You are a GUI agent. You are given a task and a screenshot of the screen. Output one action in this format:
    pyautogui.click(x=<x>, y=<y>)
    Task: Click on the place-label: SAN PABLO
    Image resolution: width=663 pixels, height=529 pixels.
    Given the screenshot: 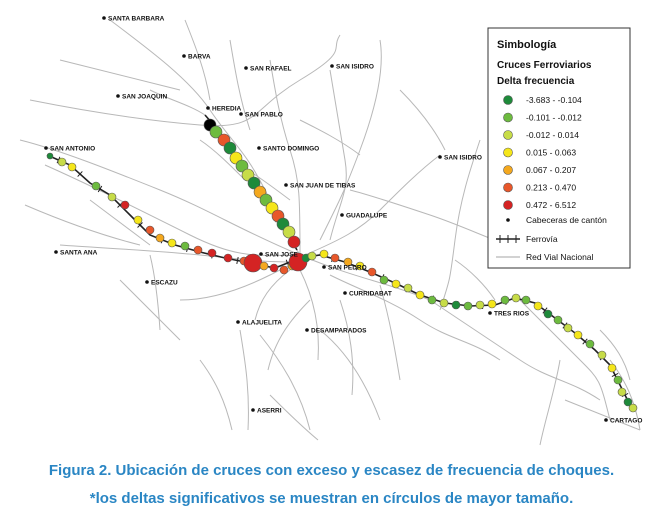 What is the action you would take?
    pyautogui.click(x=264, y=115)
    